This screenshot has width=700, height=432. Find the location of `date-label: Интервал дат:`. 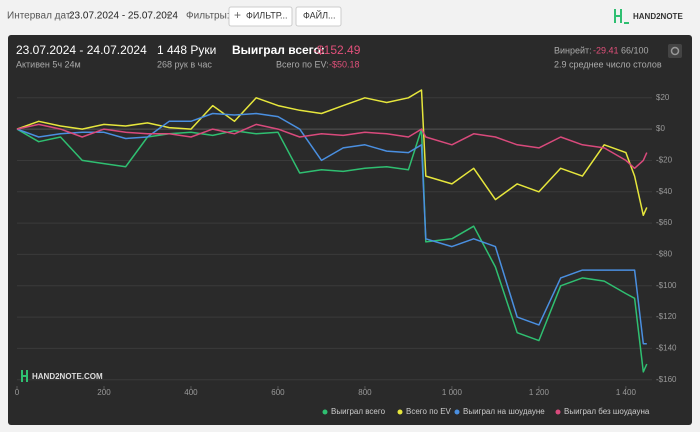

date-label: Интервал дат: is located at coordinates (40, 16).